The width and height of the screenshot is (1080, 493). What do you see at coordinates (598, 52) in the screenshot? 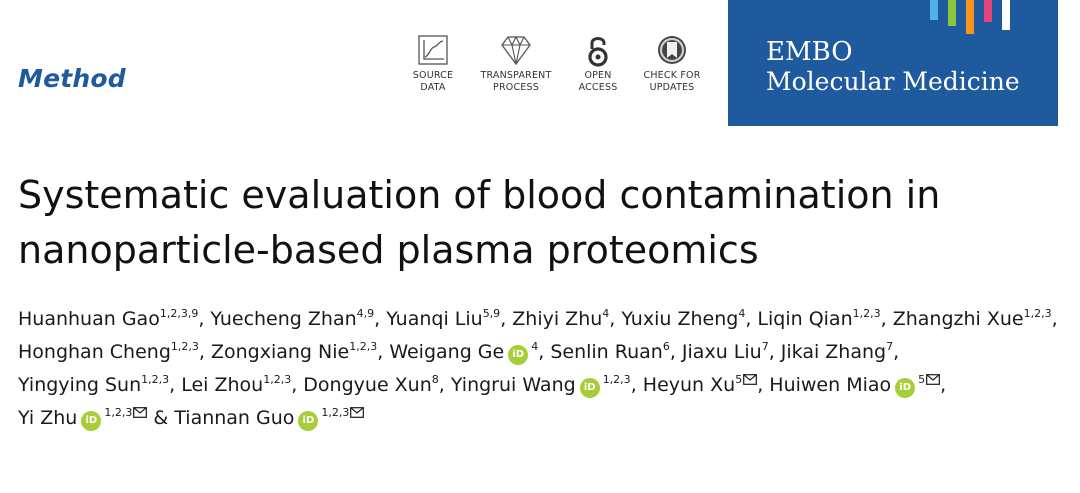
I see `open-access-icon` at bounding box center [598, 52].